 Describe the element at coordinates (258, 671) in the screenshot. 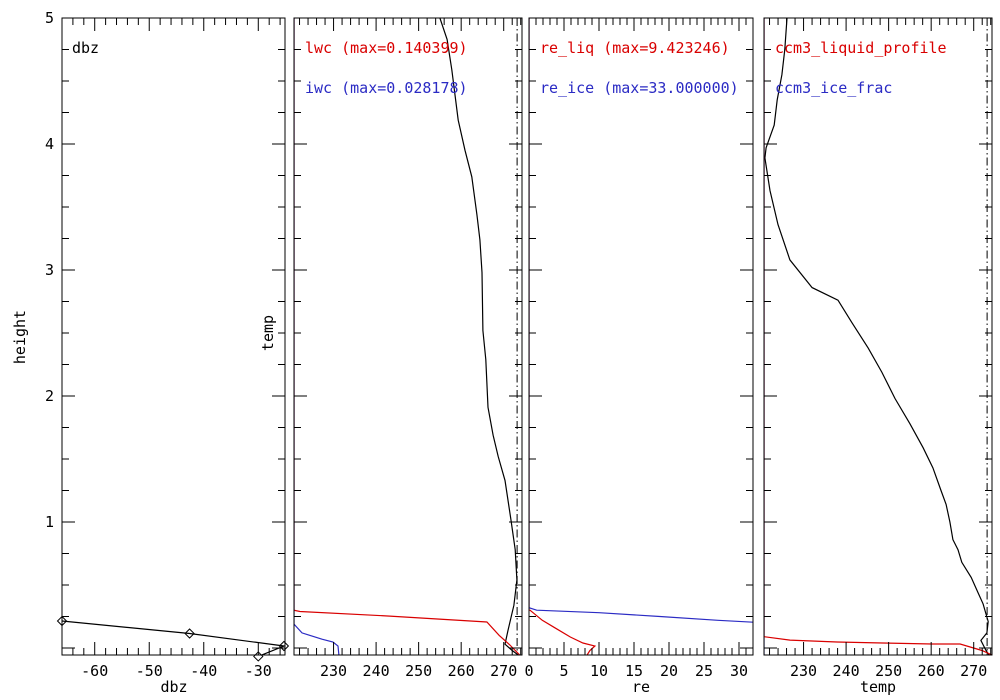

I see `x-tick-label: -30` at that location.